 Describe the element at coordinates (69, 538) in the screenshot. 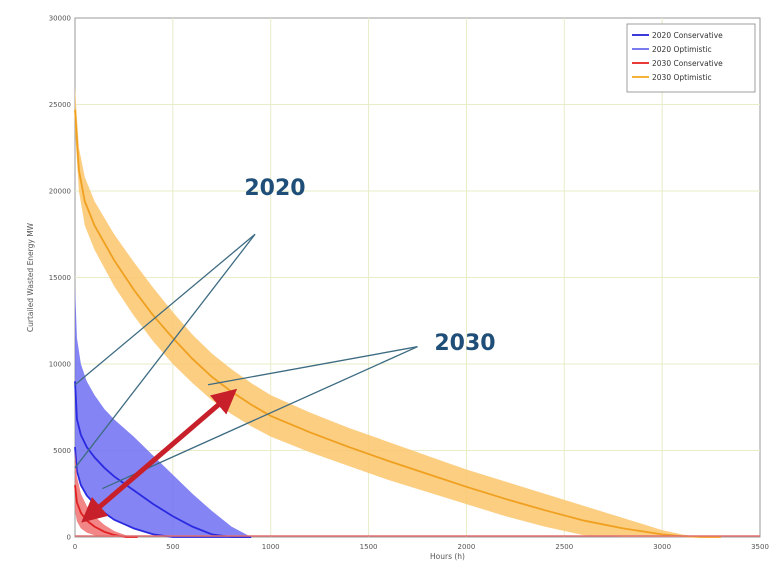

I see `y-tick-label: 0` at that location.